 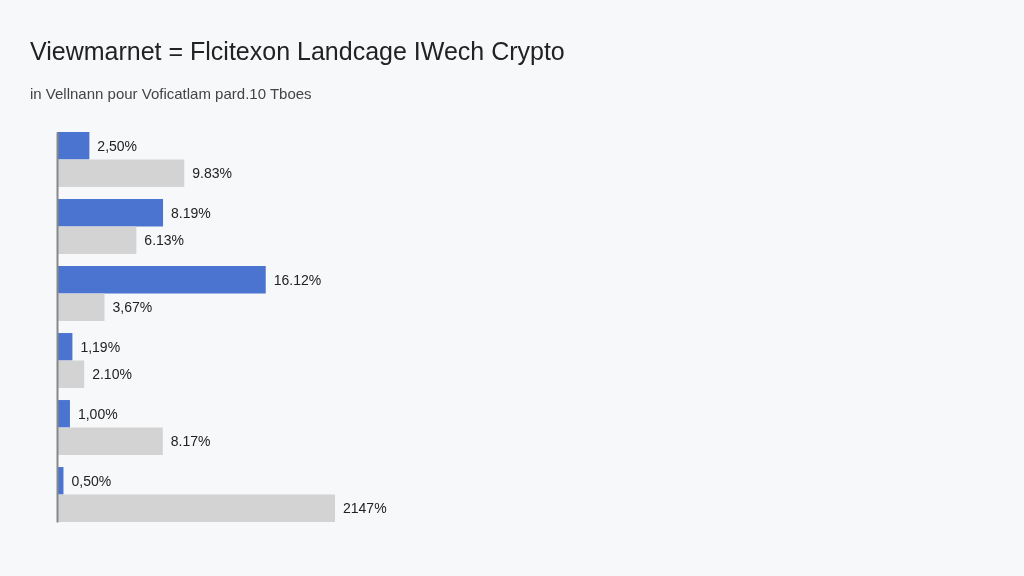 What do you see at coordinates (100, 346) in the screenshot?
I see `data-label: 1,19%` at bounding box center [100, 346].